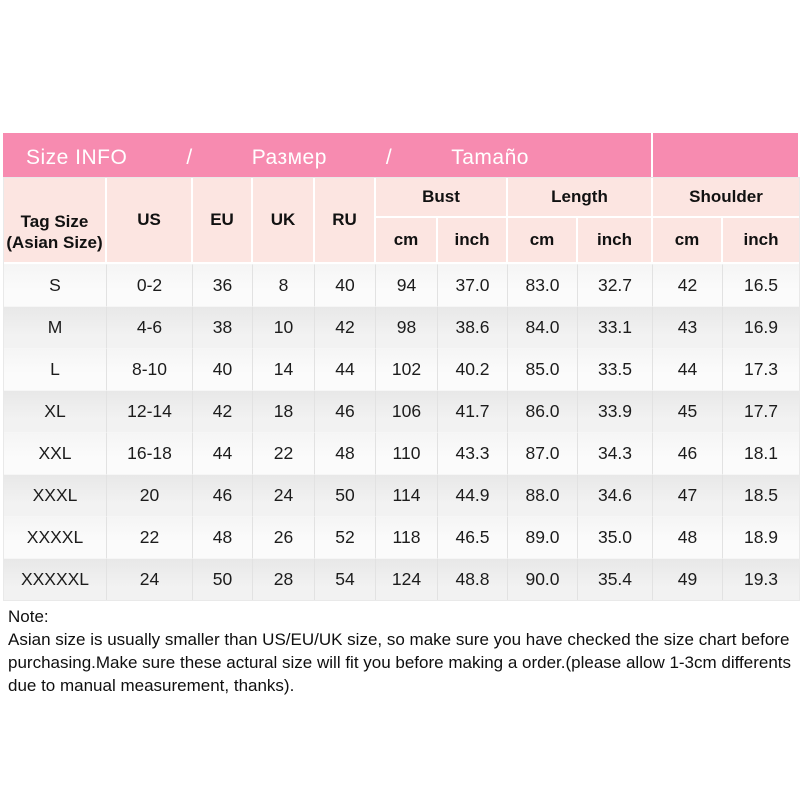 Image resolution: width=800 pixels, height=800 pixels. What do you see at coordinates (150, 285) in the screenshot?
I see `us-size-cell: 0-2` at bounding box center [150, 285].